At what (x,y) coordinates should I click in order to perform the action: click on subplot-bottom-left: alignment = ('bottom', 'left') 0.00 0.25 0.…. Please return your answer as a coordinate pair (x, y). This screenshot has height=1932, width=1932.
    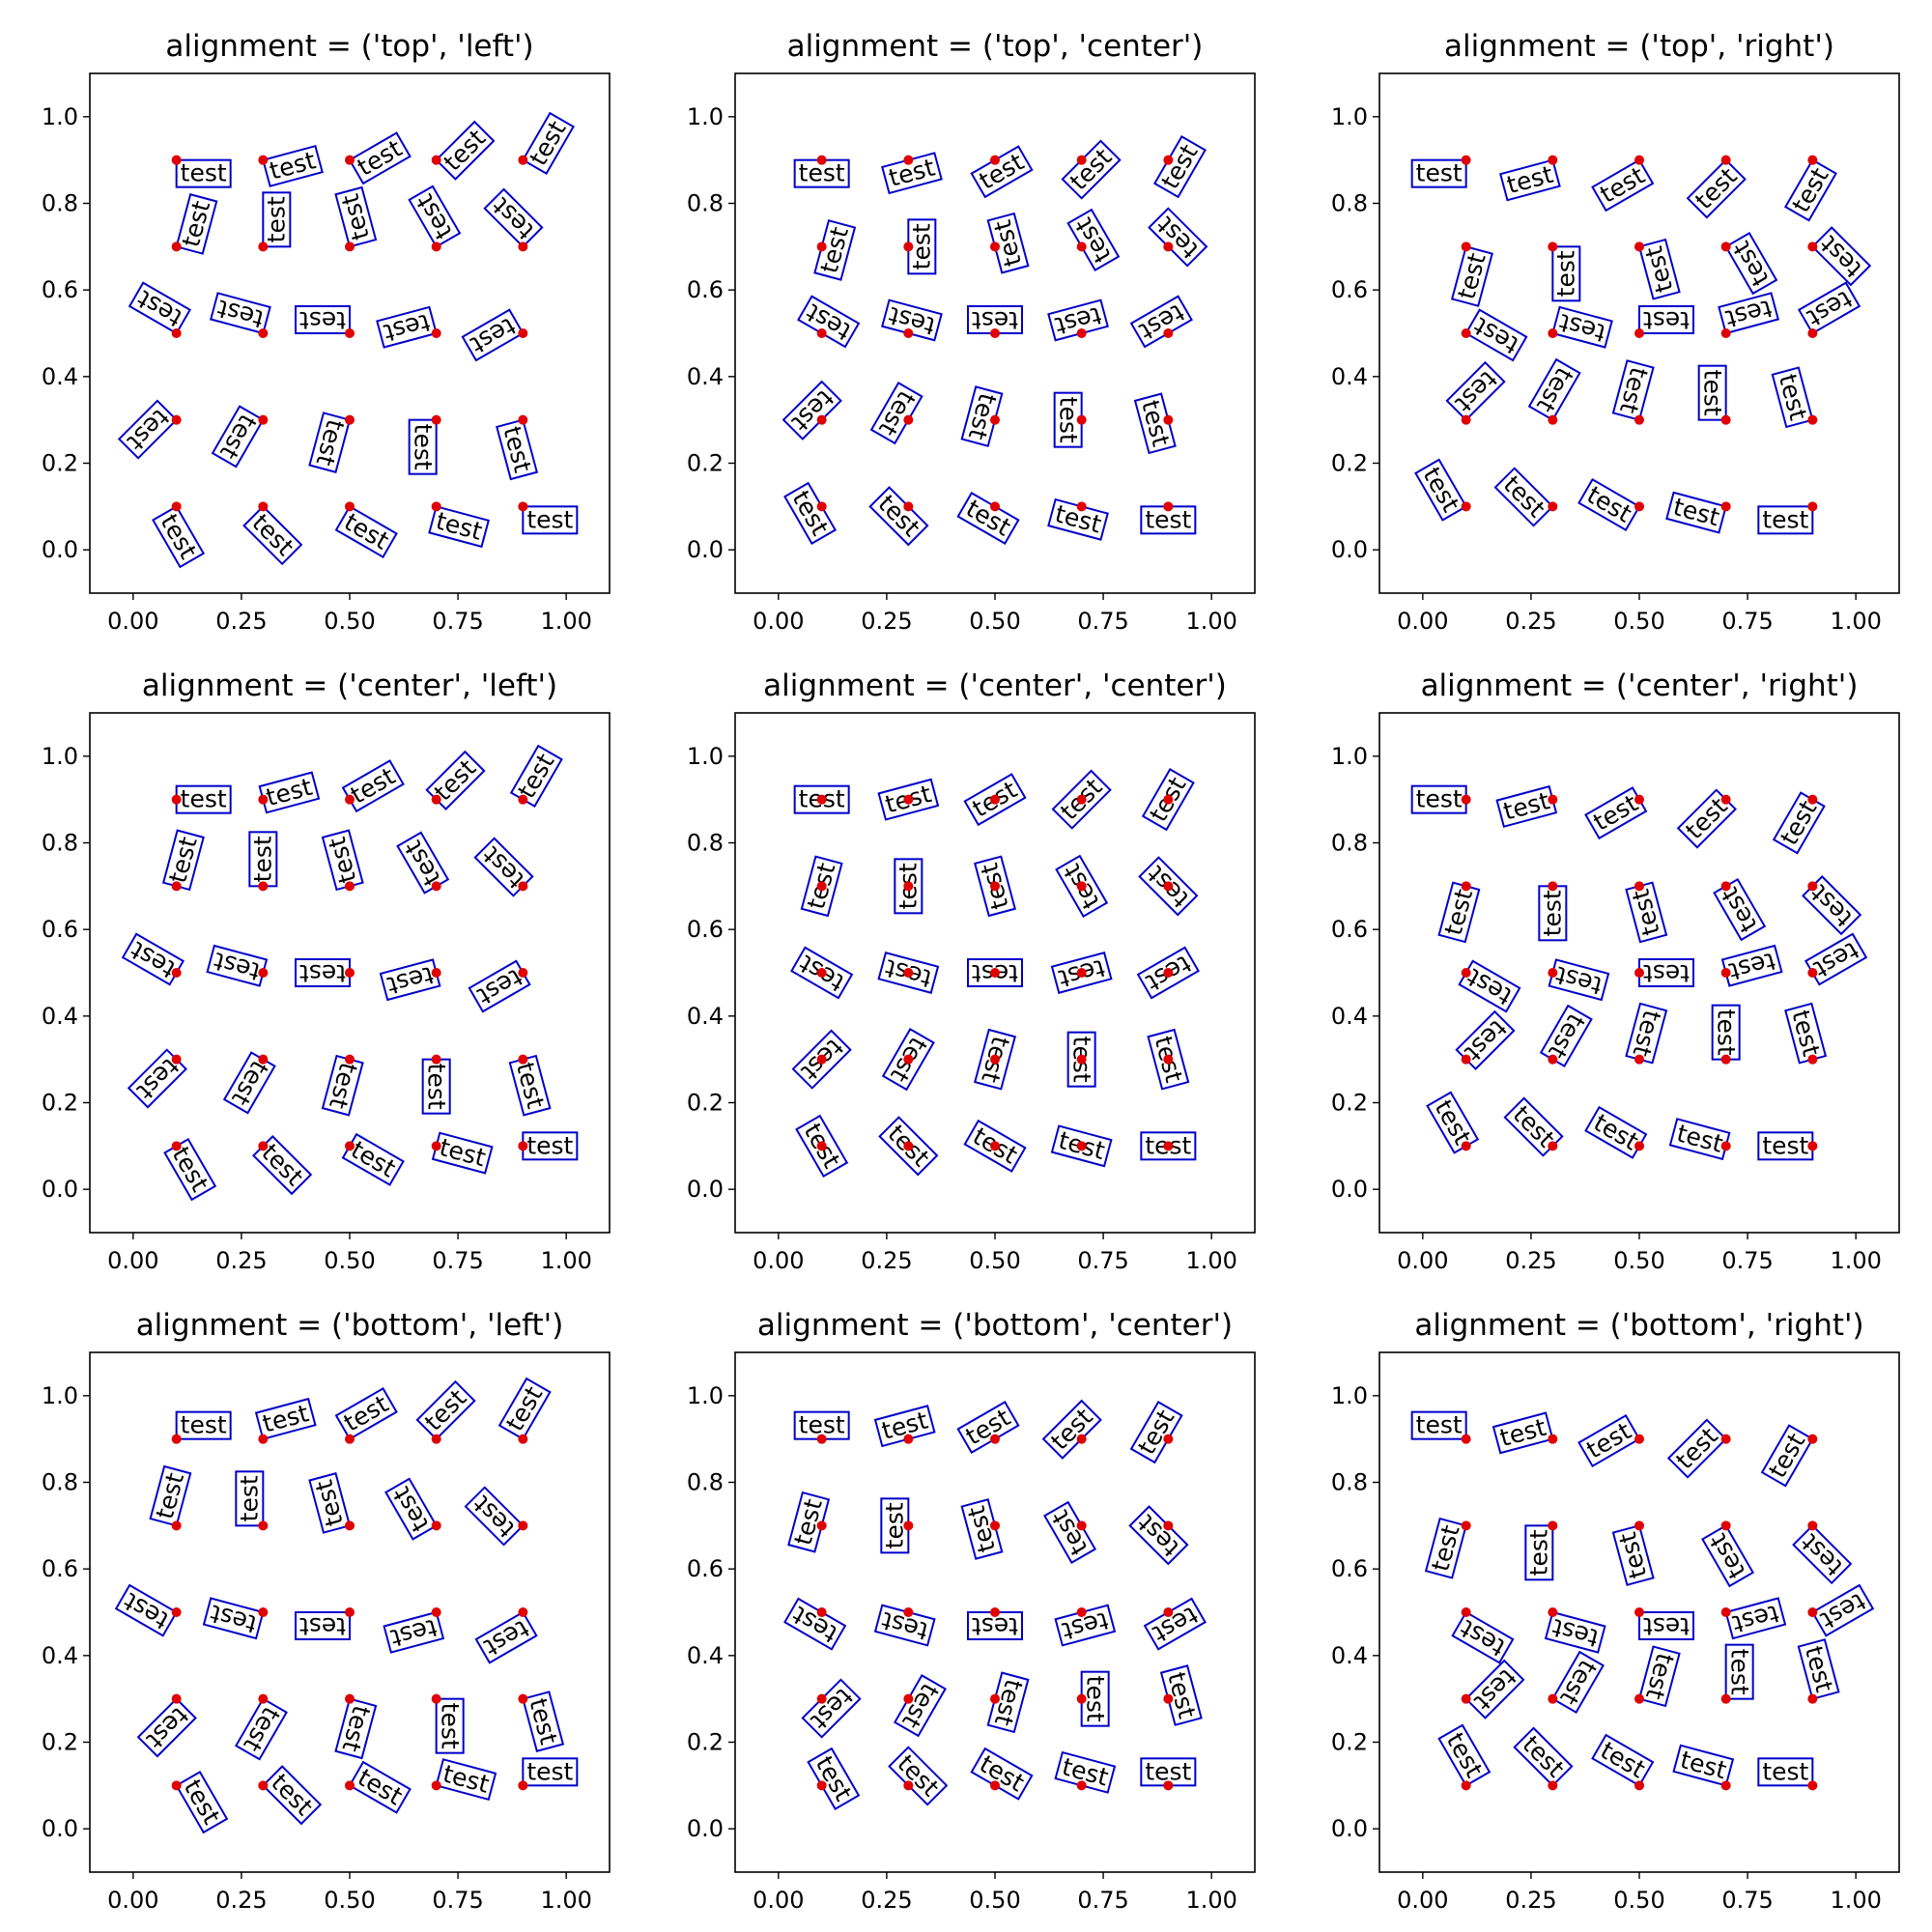
    Looking at the image, I should click on (326, 1611).